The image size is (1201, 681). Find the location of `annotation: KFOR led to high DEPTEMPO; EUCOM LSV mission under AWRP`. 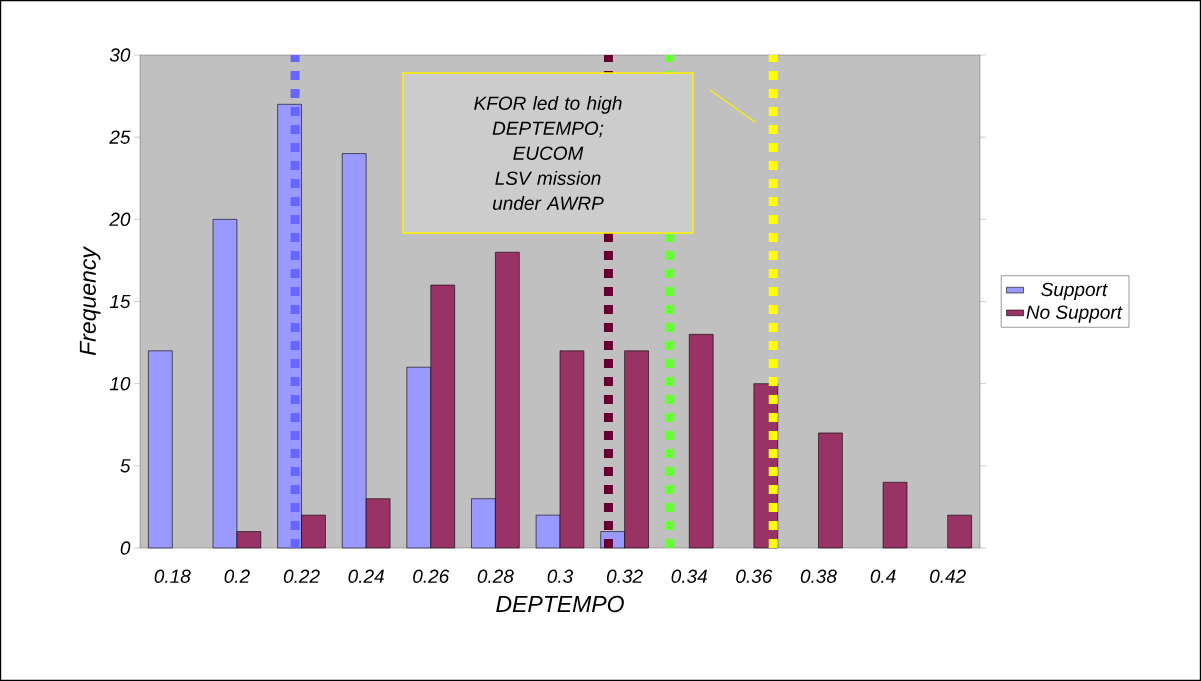

annotation: KFOR led to high DEPTEMPO; EUCOM LSV mission under AWRP is located at coordinates (548, 153).